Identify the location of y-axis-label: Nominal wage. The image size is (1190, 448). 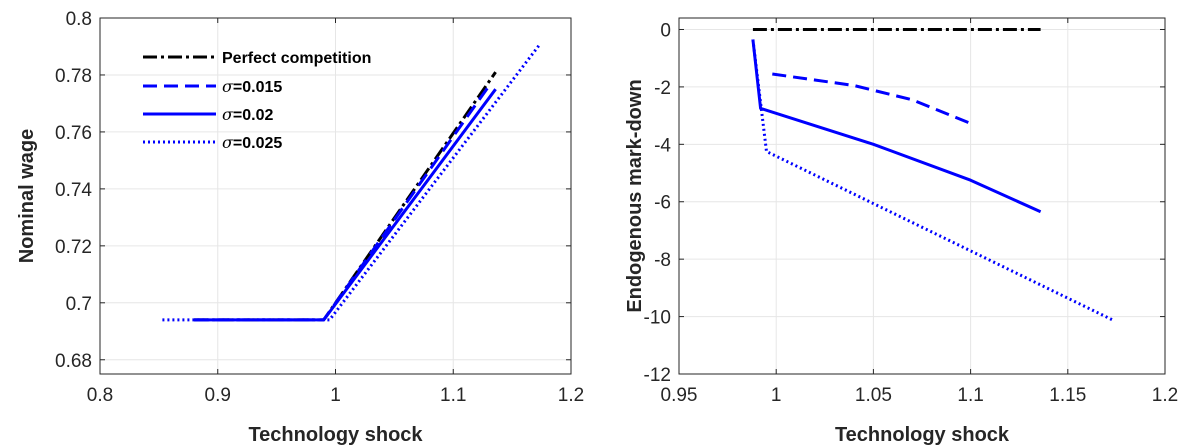
(27, 196).